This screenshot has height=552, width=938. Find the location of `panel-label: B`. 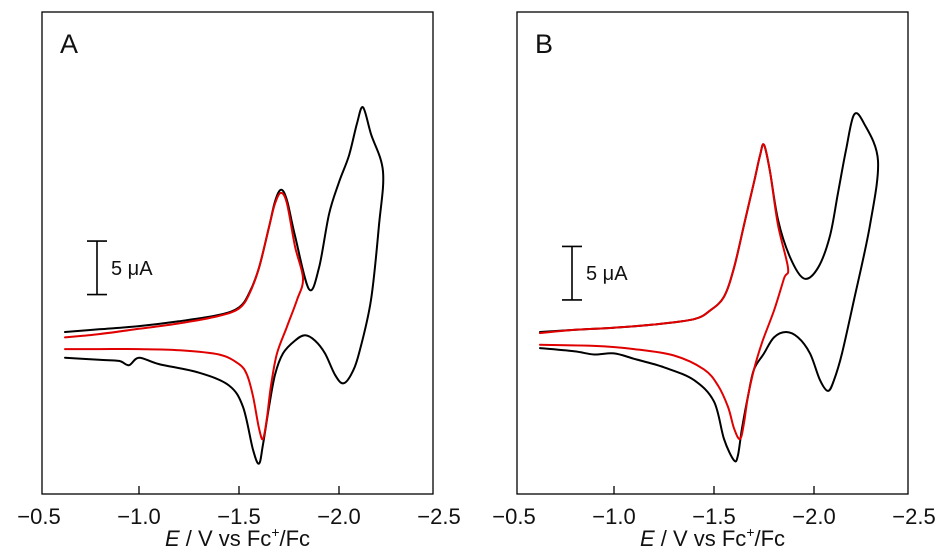

panel-label: B is located at coordinates (544, 44).